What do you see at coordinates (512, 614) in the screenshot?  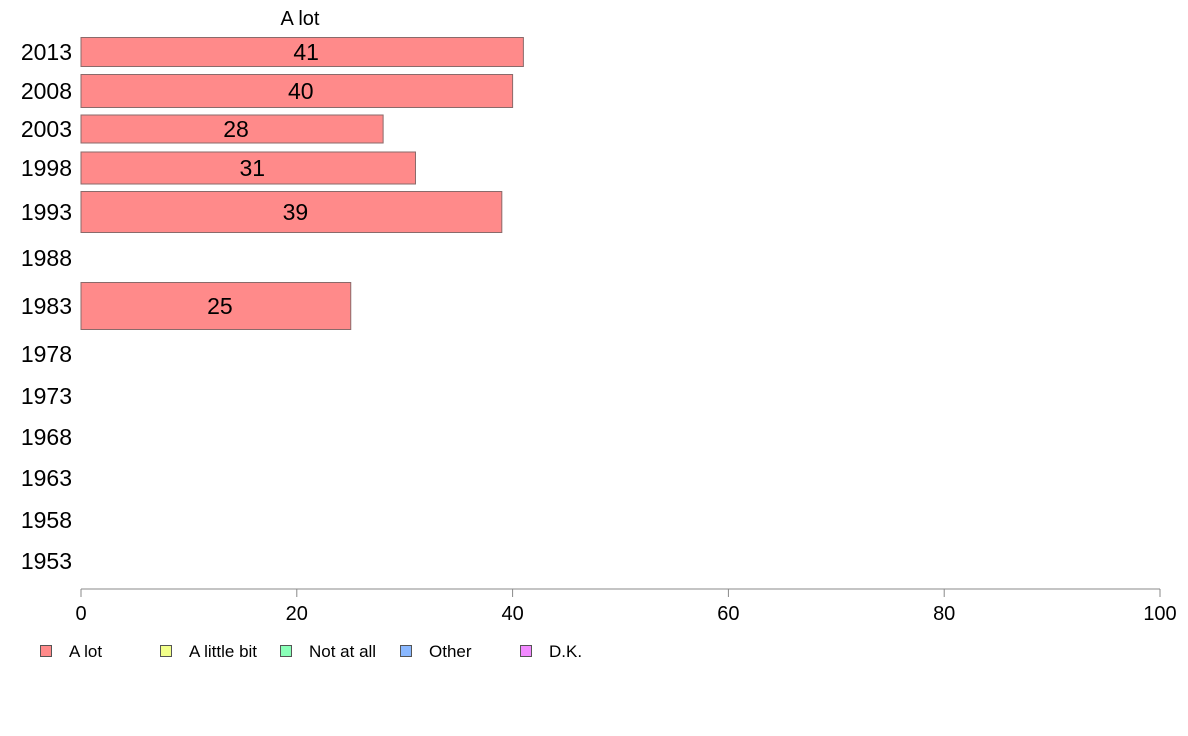 I see `x-tick-label: 40` at bounding box center [512, 614].